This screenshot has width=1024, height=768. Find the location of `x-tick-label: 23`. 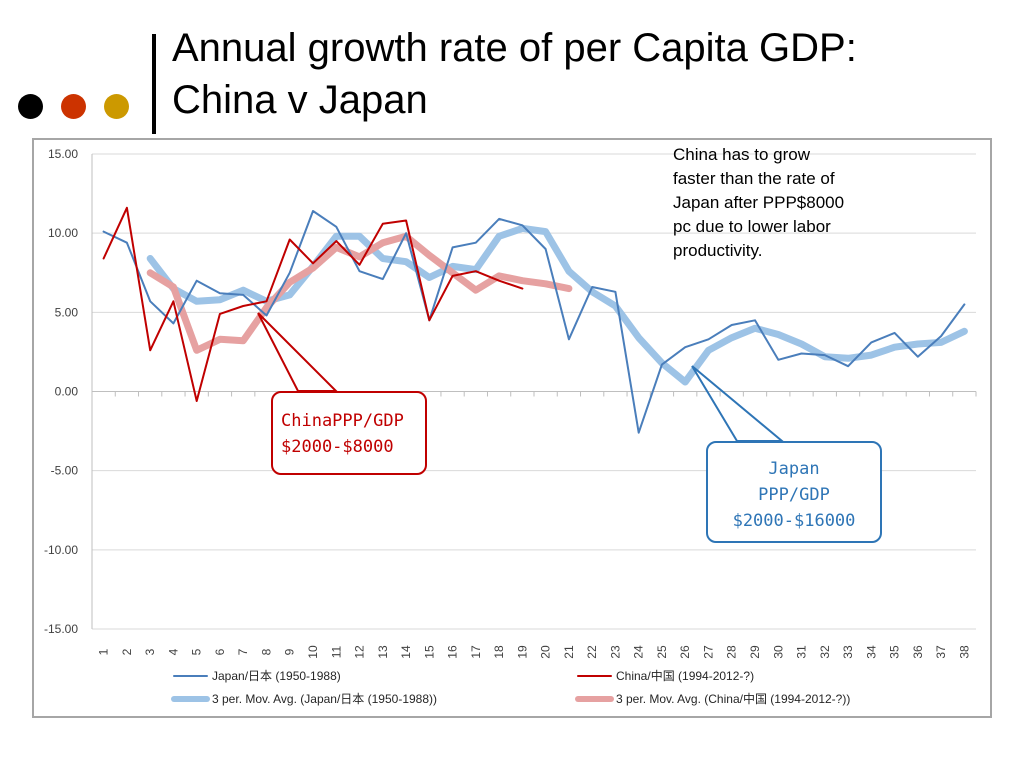

x-tick-label: 23 is located at coordinates (615, 652).